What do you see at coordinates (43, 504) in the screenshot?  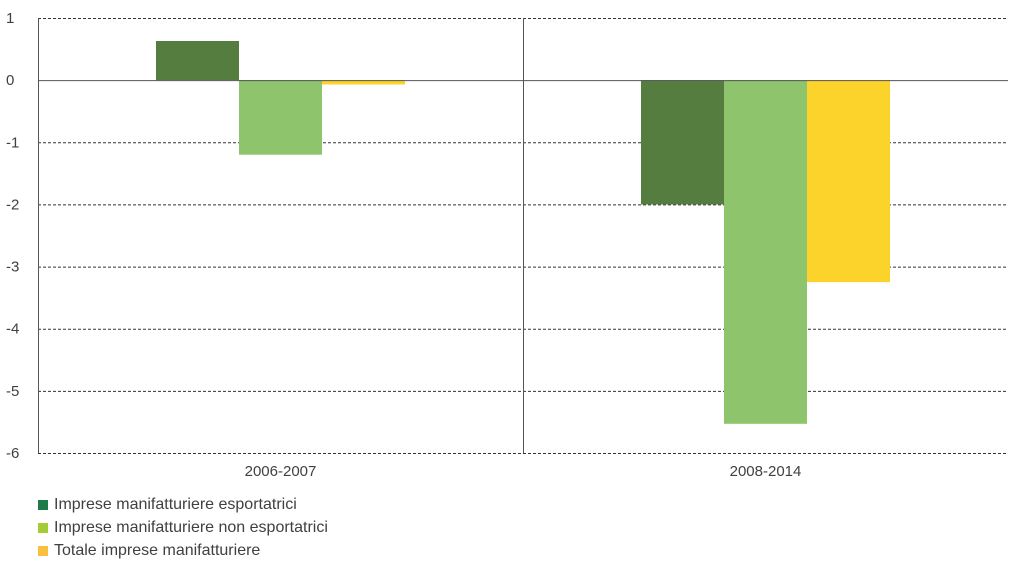 I see `legend-swatch-esportatrici` at bounding box center [43, 504].